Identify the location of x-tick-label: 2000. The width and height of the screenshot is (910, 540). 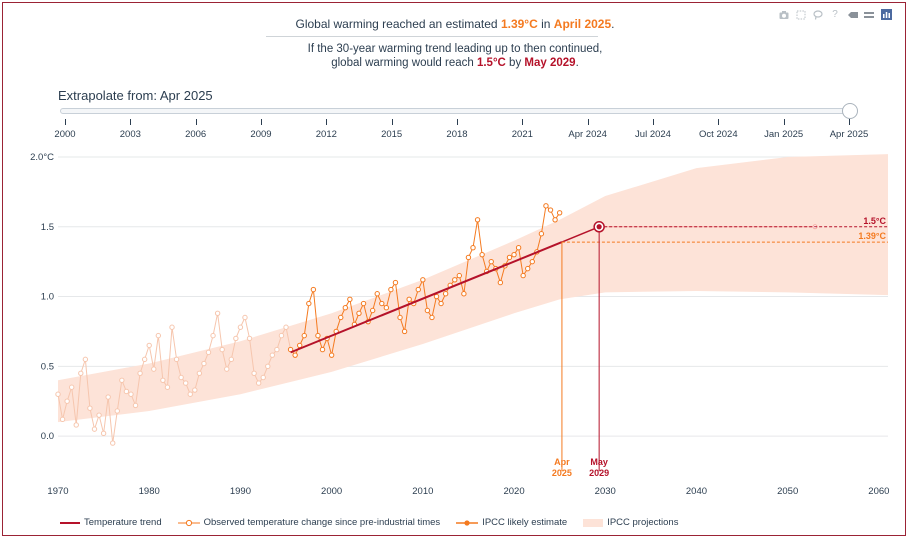
(331, 491).